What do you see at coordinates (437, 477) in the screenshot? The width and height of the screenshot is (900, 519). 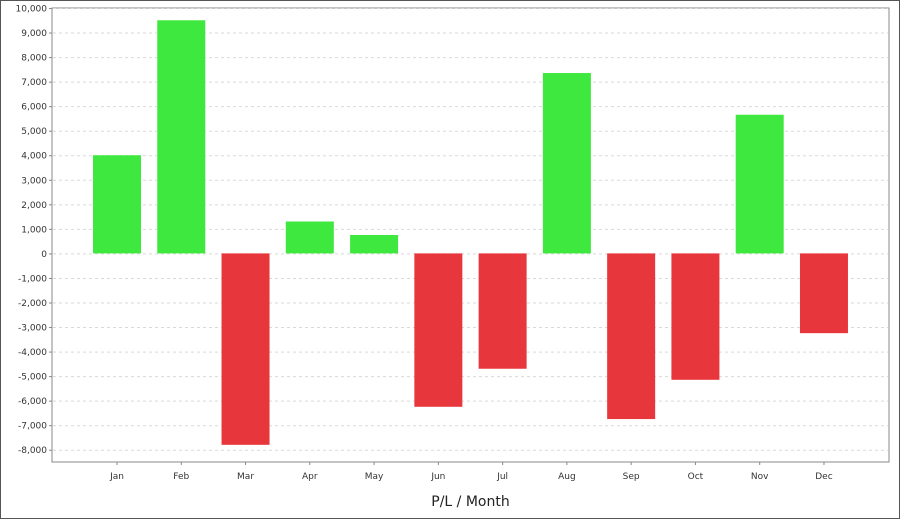 I see `x-tick-label: Jun` at bounding box center [437, 477].